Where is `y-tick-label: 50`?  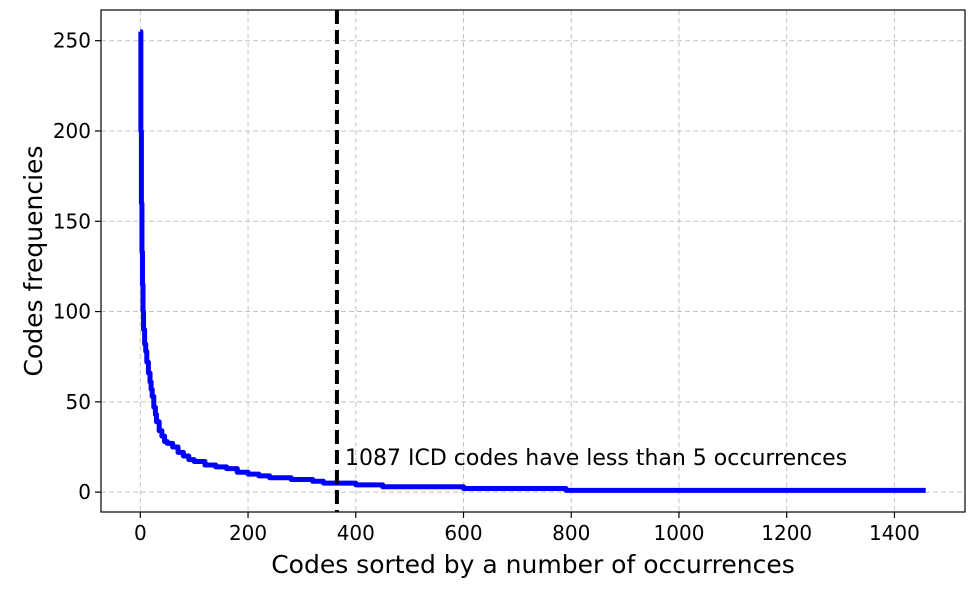
y-tick-label: 50 is located at coordinates (78, 402).